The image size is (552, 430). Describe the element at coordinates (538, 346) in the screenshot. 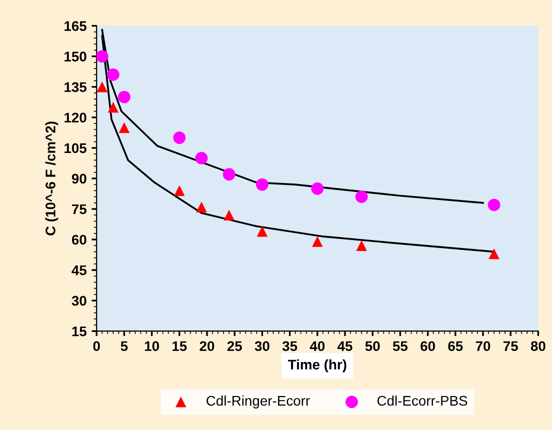

I see `x-tick-label: 80` at that location.